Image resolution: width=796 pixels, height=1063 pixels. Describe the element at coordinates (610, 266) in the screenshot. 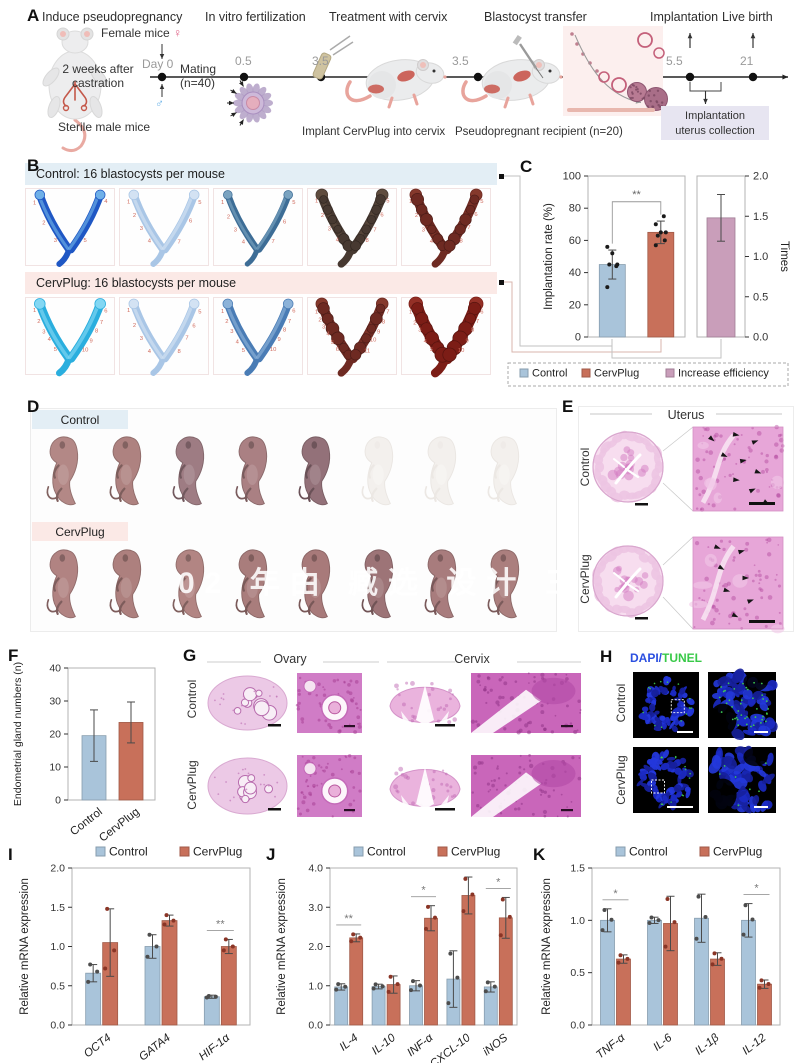

I see `b-to-c-connectors` at that location.